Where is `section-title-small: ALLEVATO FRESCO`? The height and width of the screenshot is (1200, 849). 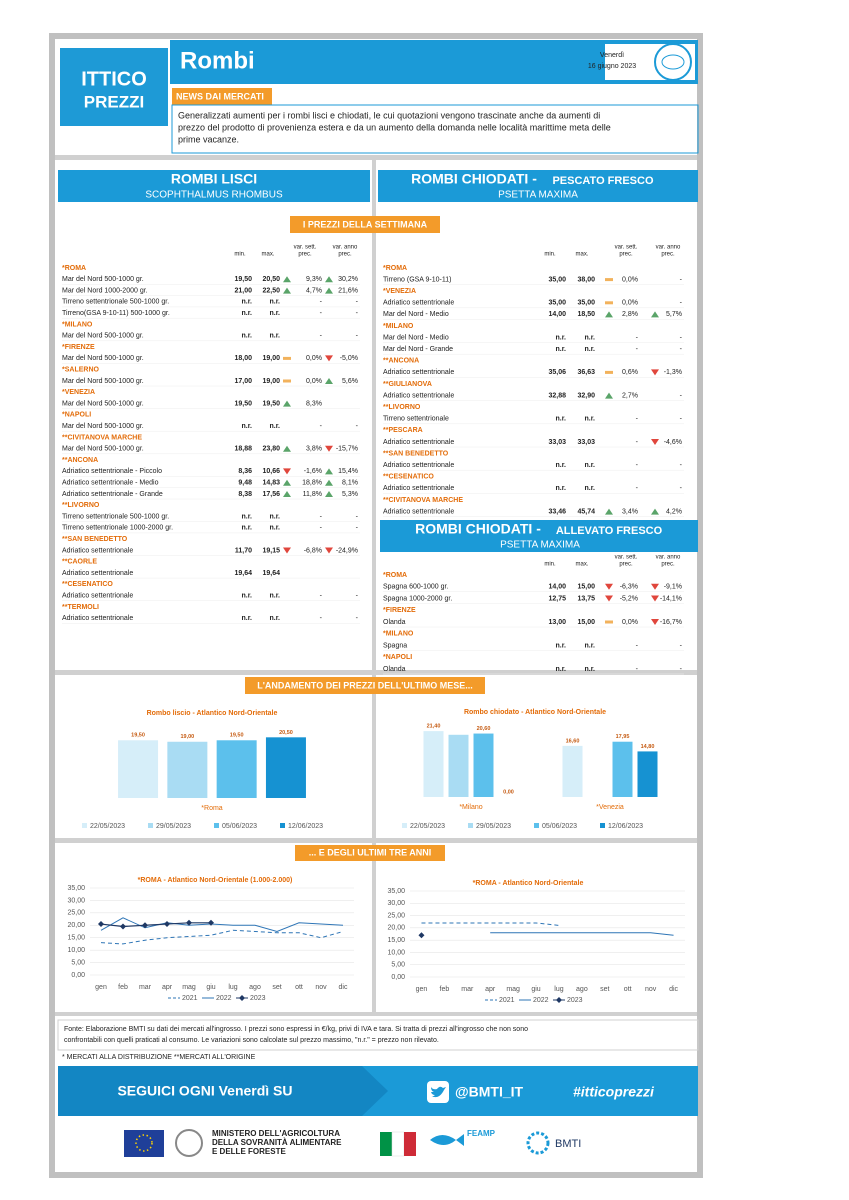
section-title-small: ALLEVATO FRESCO is located at coordinates (609, 531).